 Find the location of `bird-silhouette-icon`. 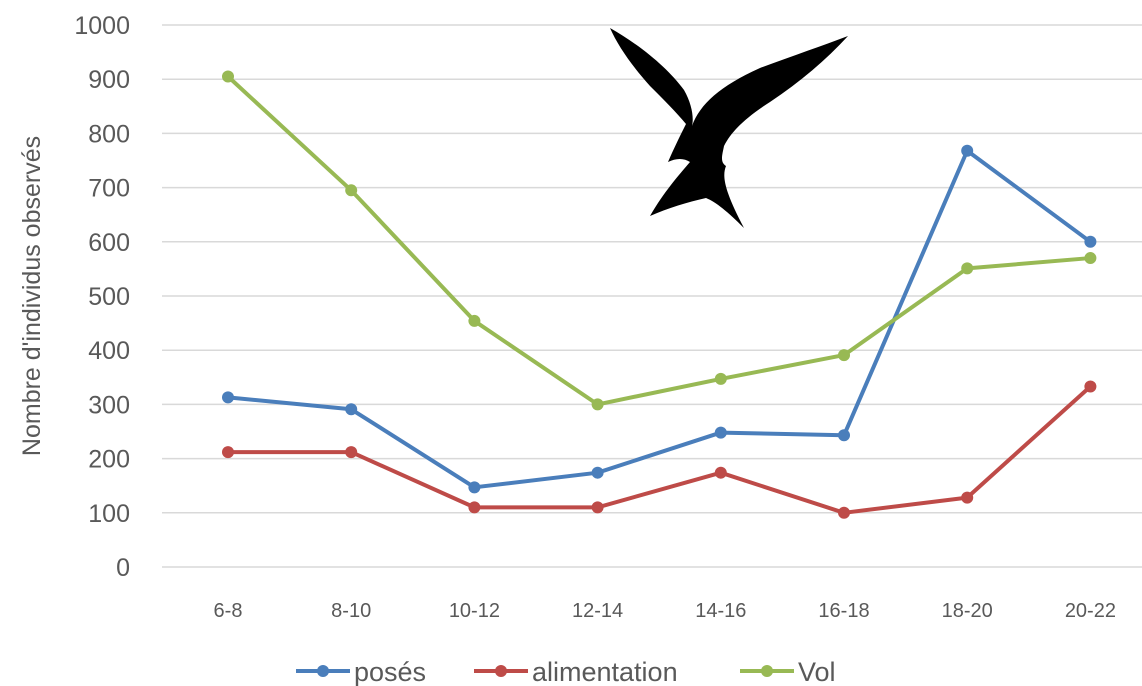

bird-silhouette-icon is located at coordinates (729, 128).